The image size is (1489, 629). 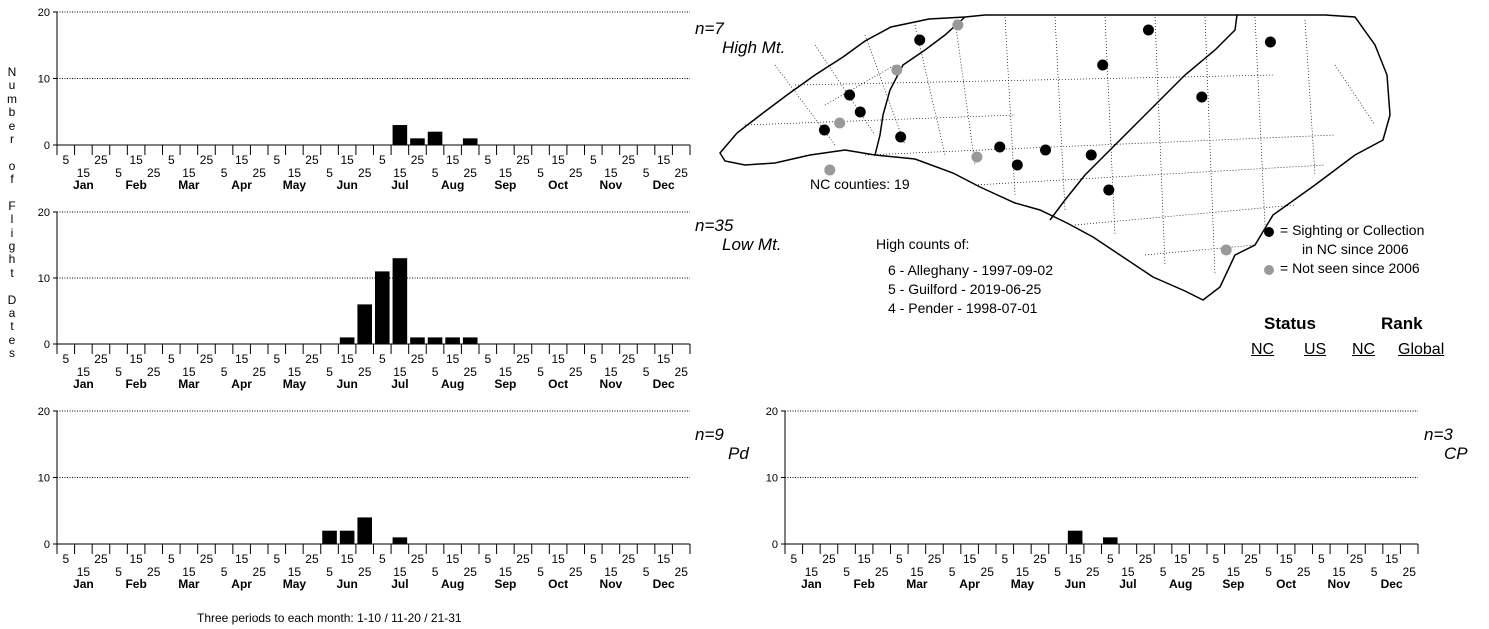 What do you see at coordinates (44, 412) in the screenshot?
I see `y-tick-label: 20` at bounding box center [44, 412].